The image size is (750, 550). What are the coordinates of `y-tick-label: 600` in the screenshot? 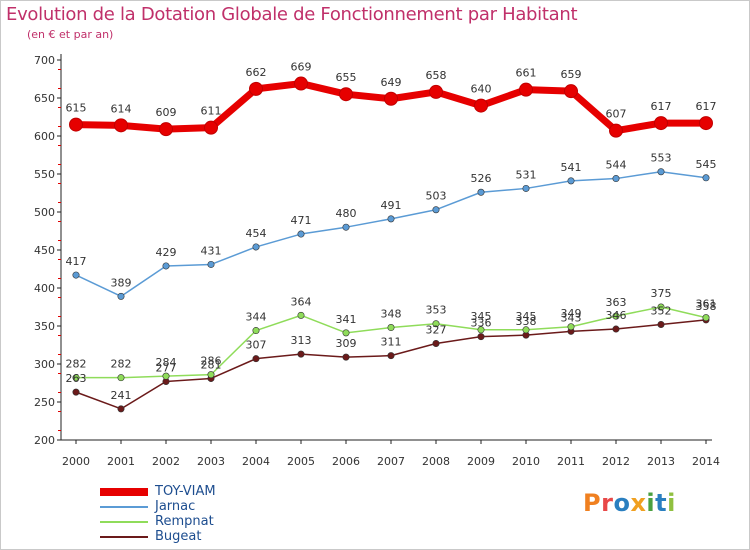 It's located at (44, 136).